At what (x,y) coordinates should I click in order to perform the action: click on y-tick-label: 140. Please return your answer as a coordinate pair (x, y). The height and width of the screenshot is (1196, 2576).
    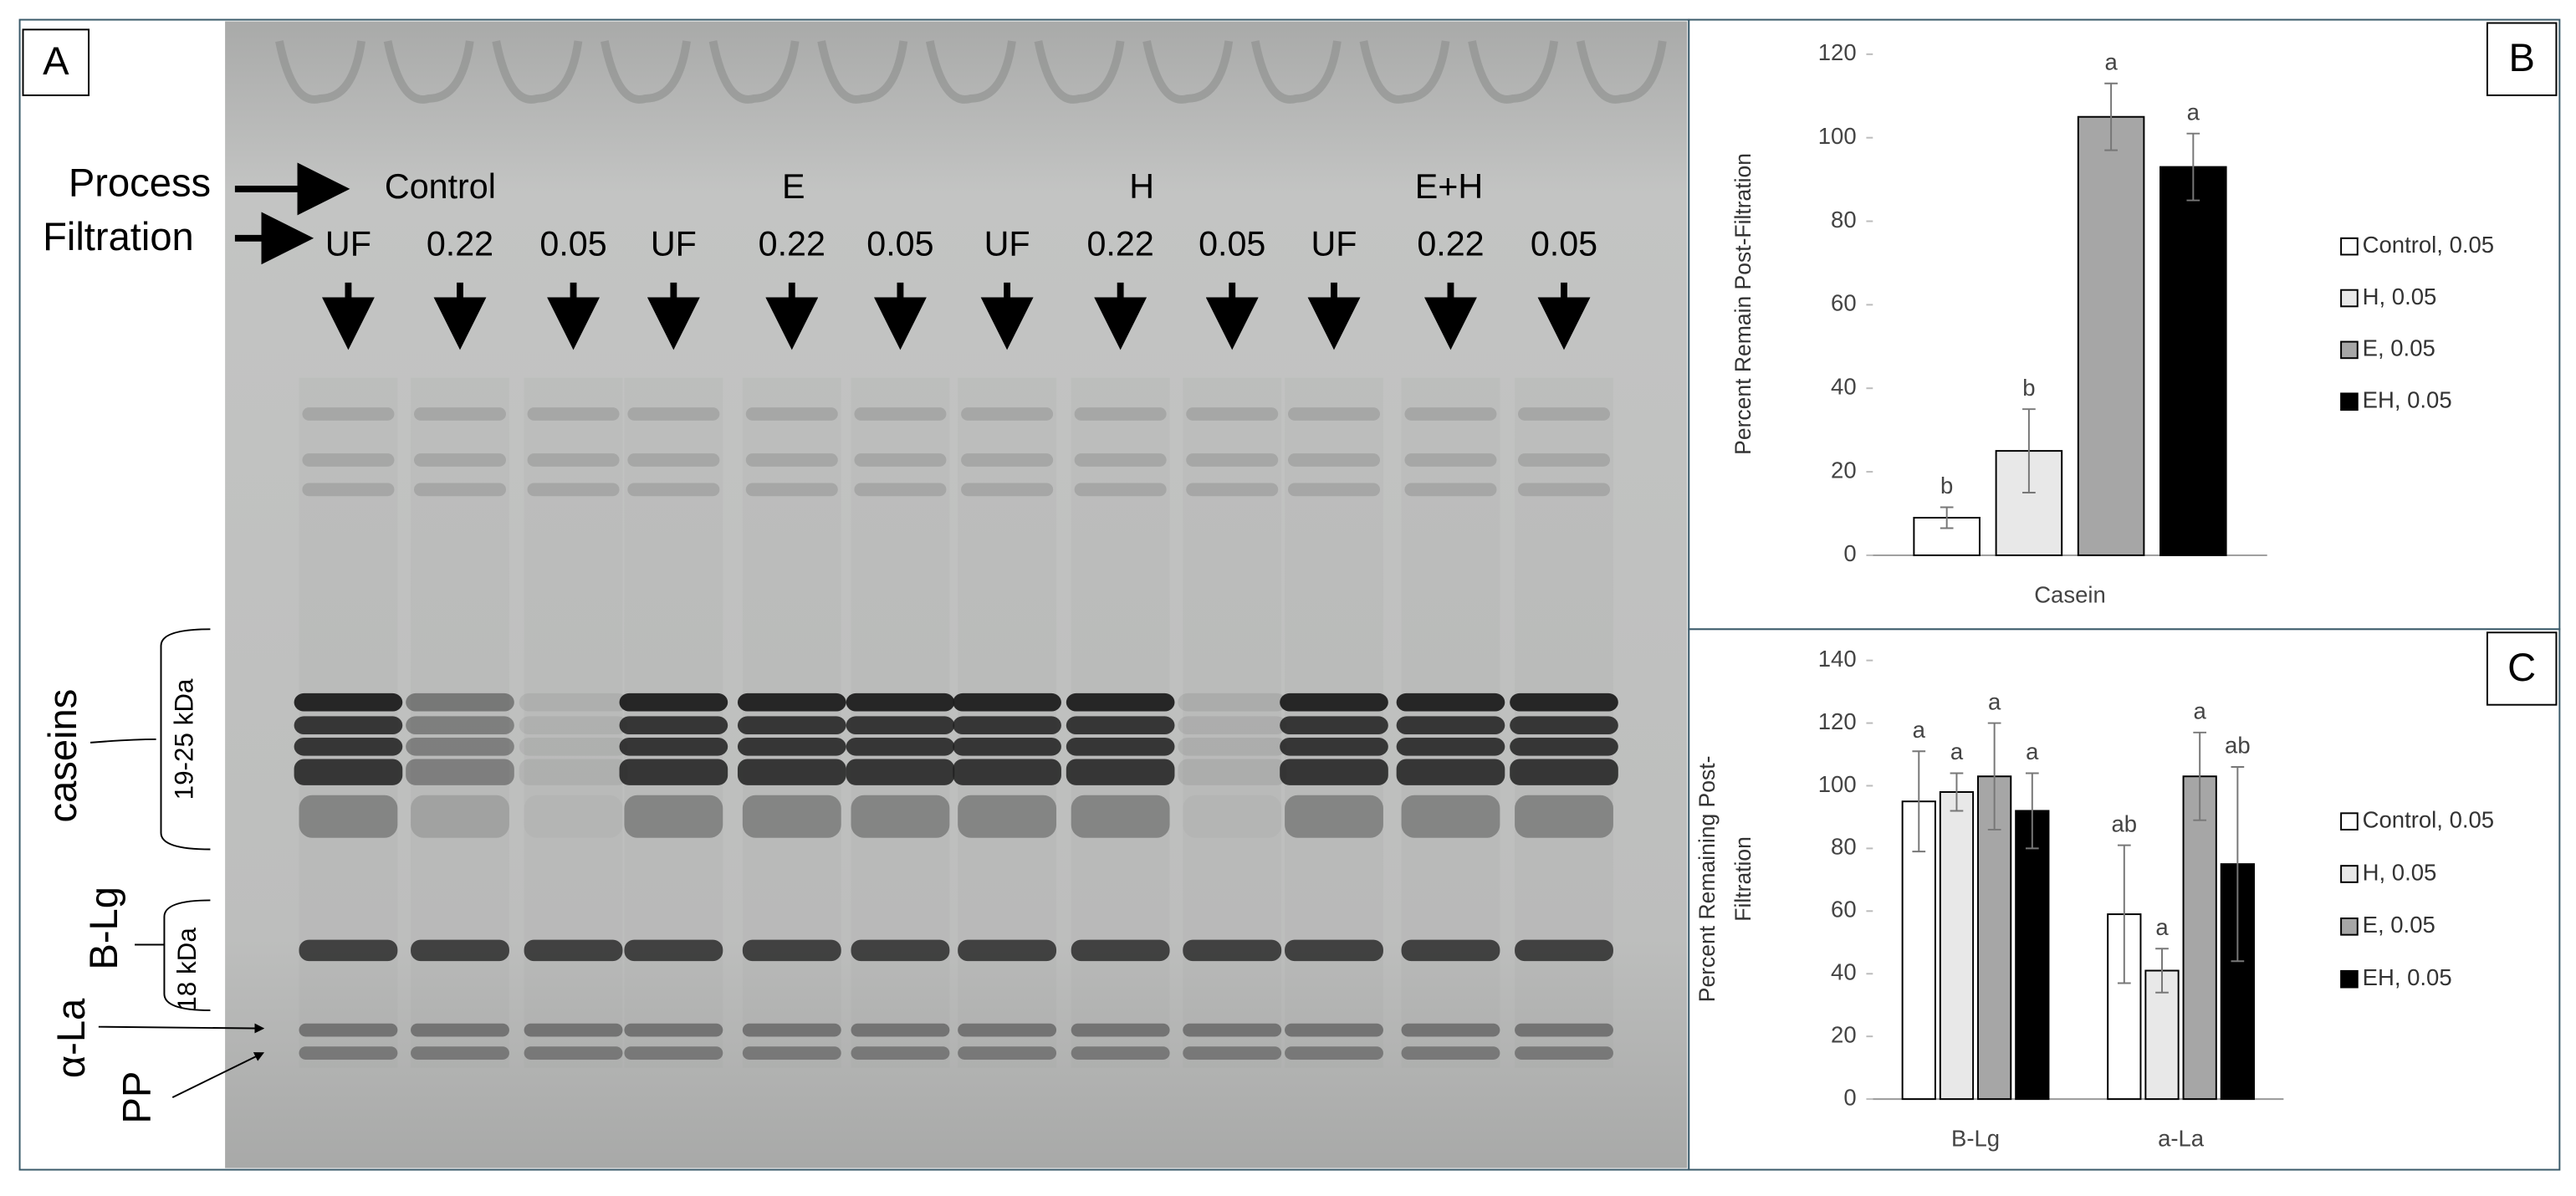
    Looking at the image, I should click on (1837, 659).